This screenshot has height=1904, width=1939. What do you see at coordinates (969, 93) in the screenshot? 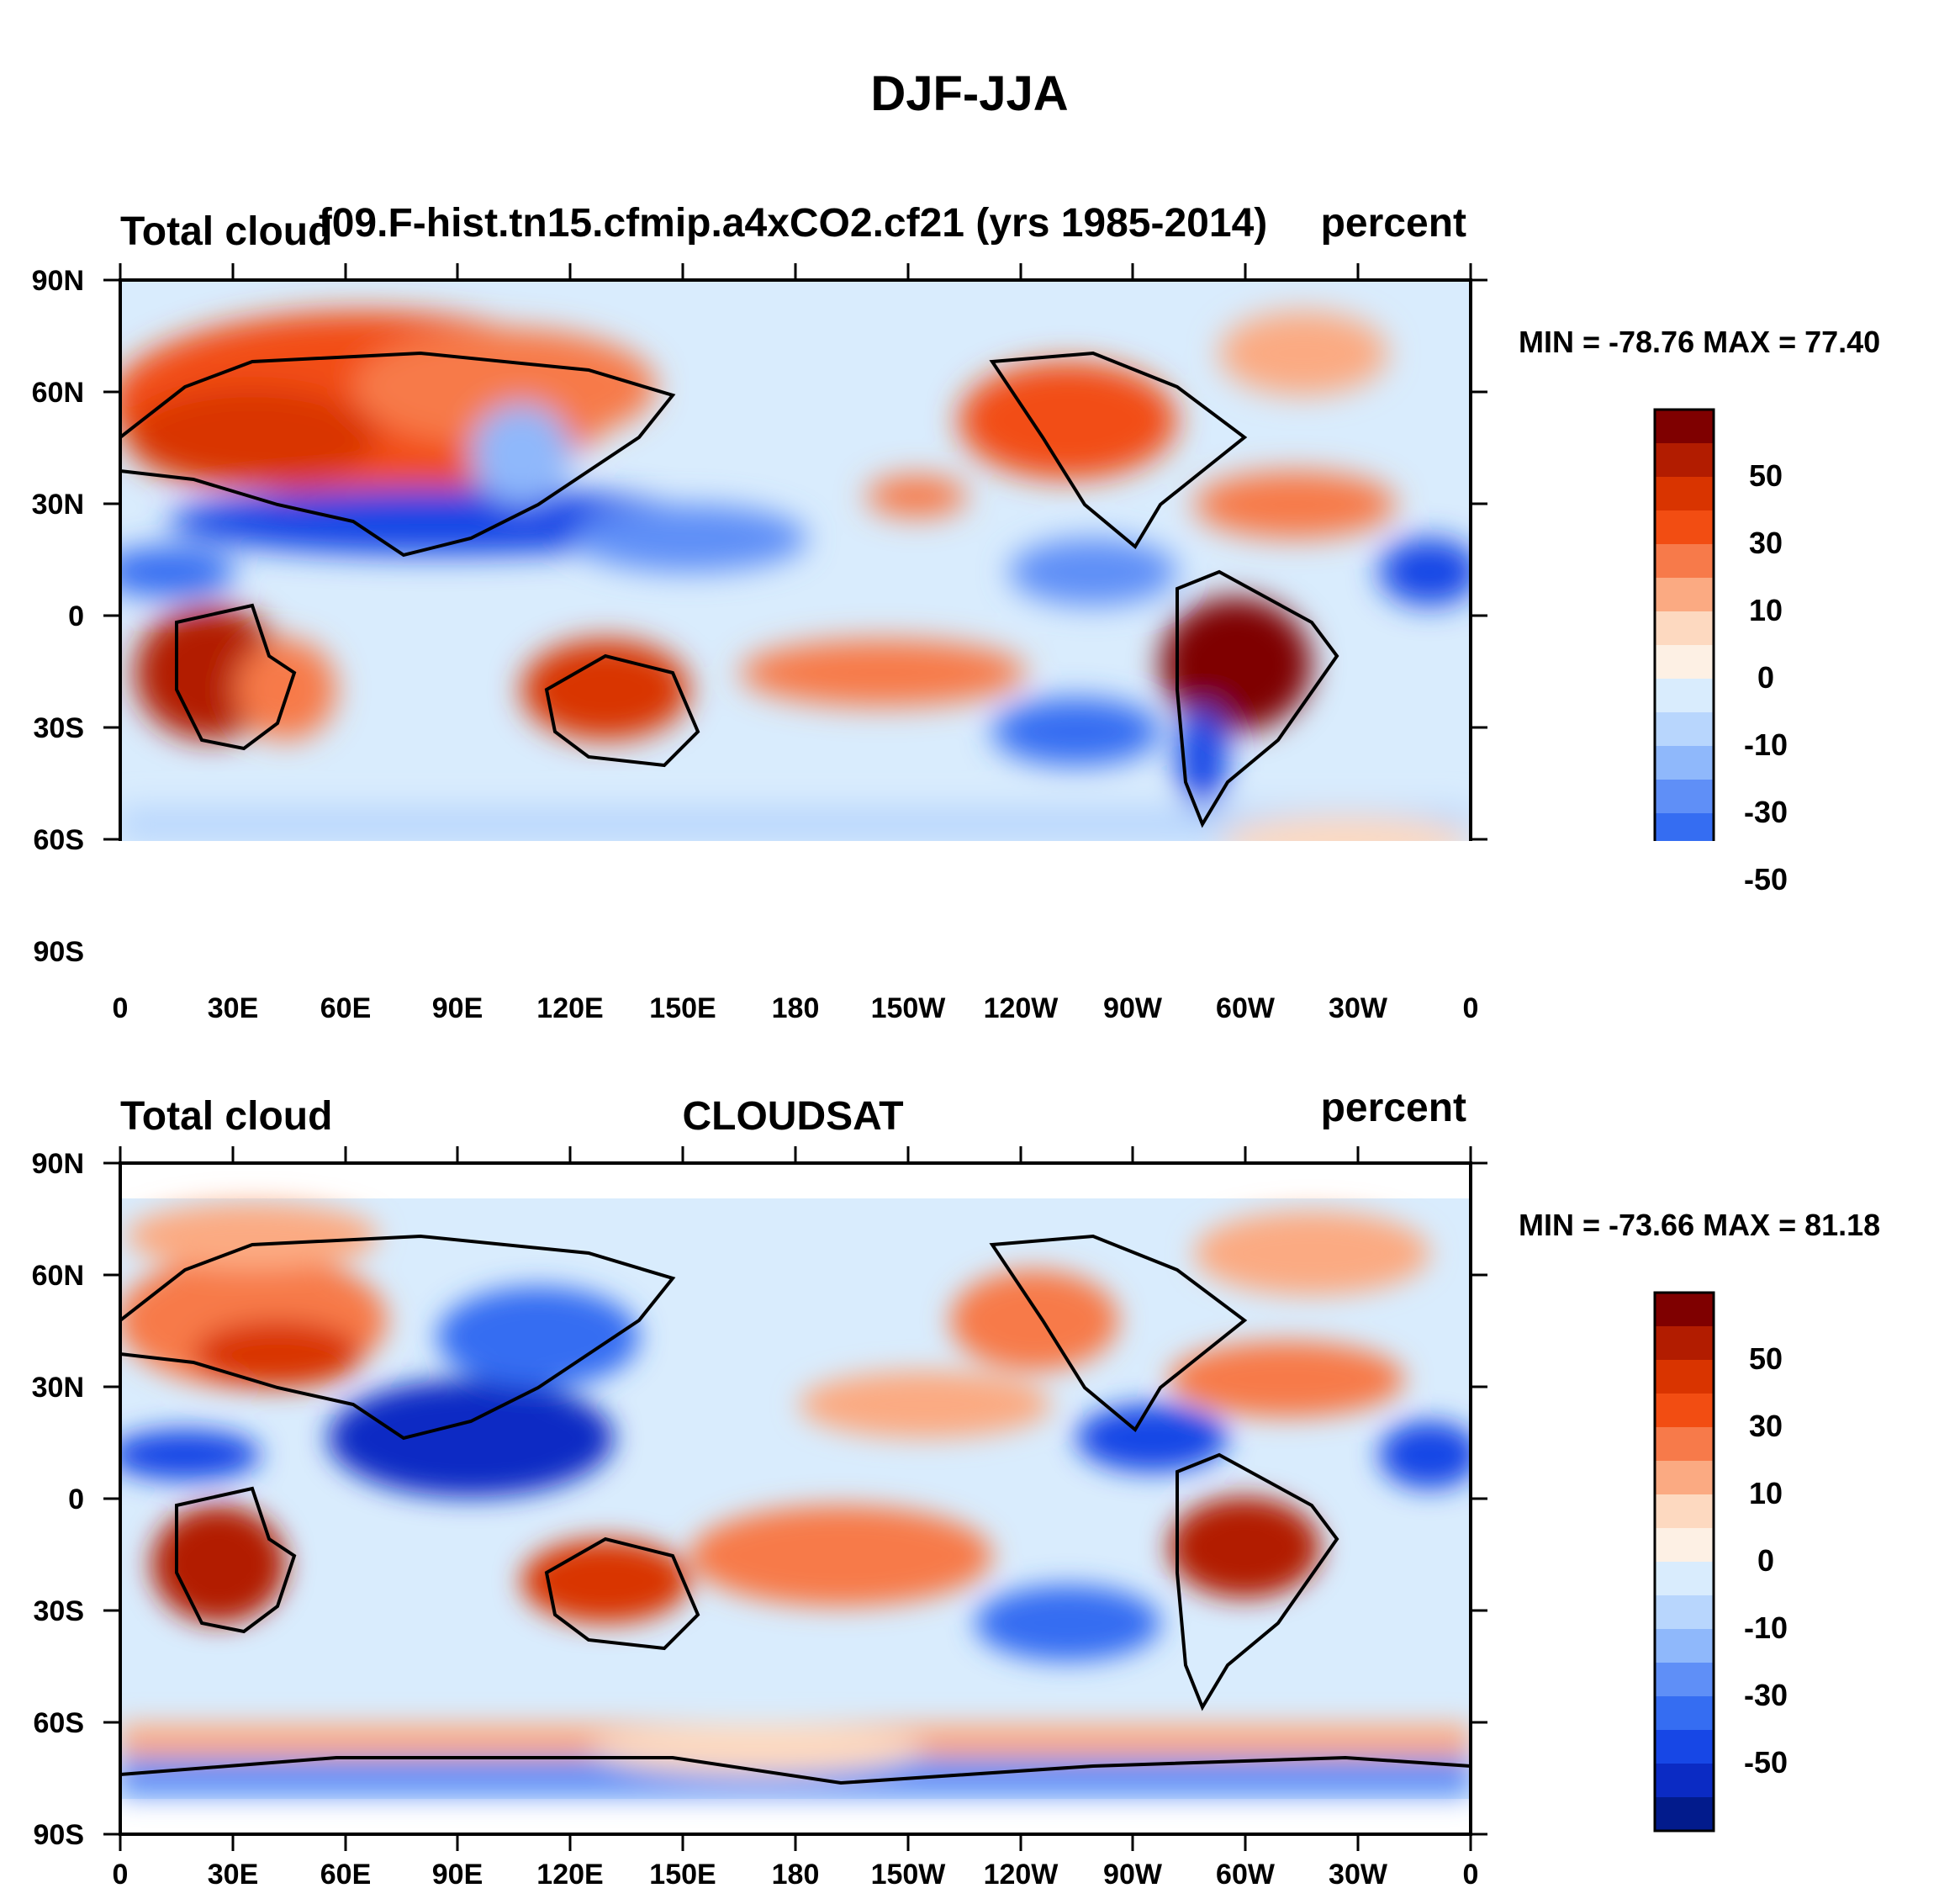
I see `figure-title: DJF-JJA` at bounding box center [969, 93].